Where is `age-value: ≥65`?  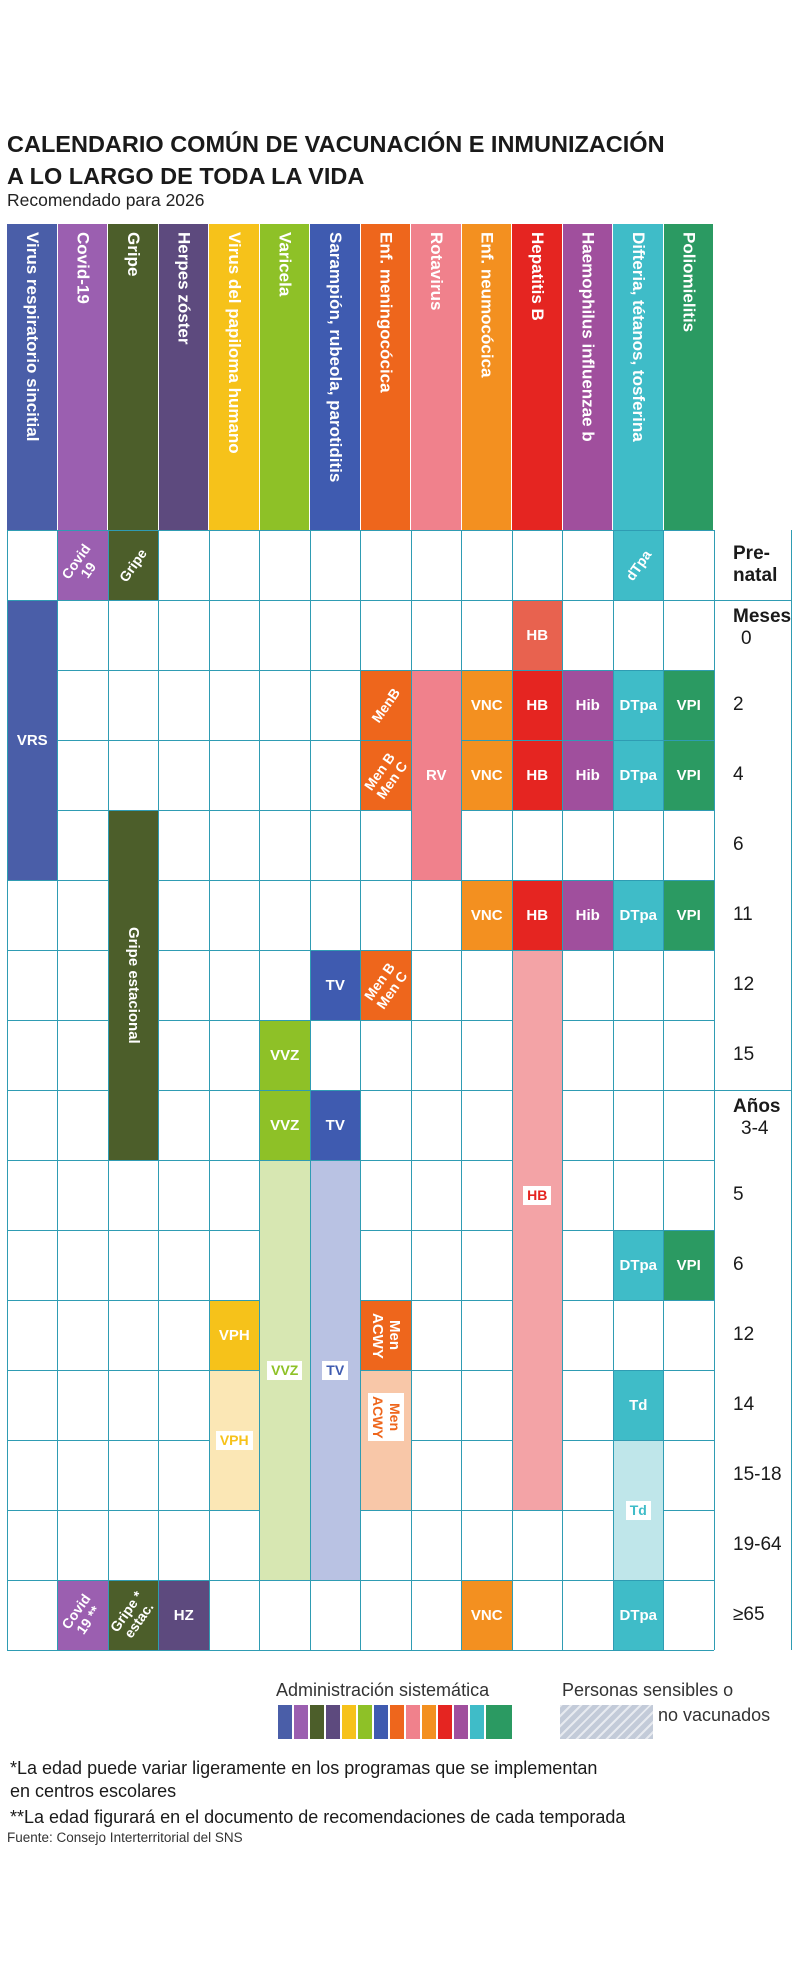 age-value: ≥65 is located at coordinates (749, 1614).